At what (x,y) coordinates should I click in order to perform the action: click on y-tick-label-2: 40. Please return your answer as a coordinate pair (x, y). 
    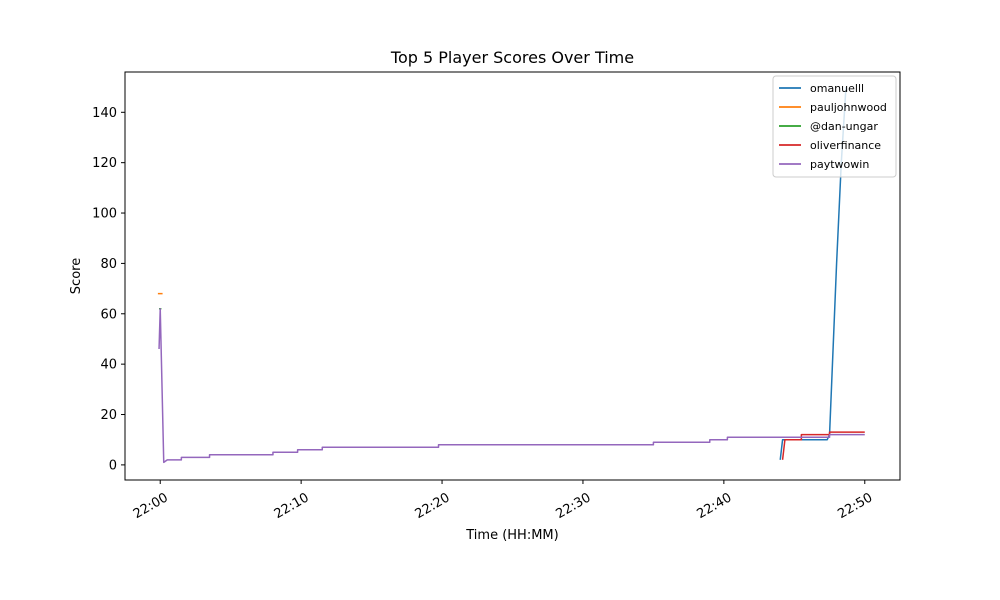
    Looking at the image, I should click on (108, 365).